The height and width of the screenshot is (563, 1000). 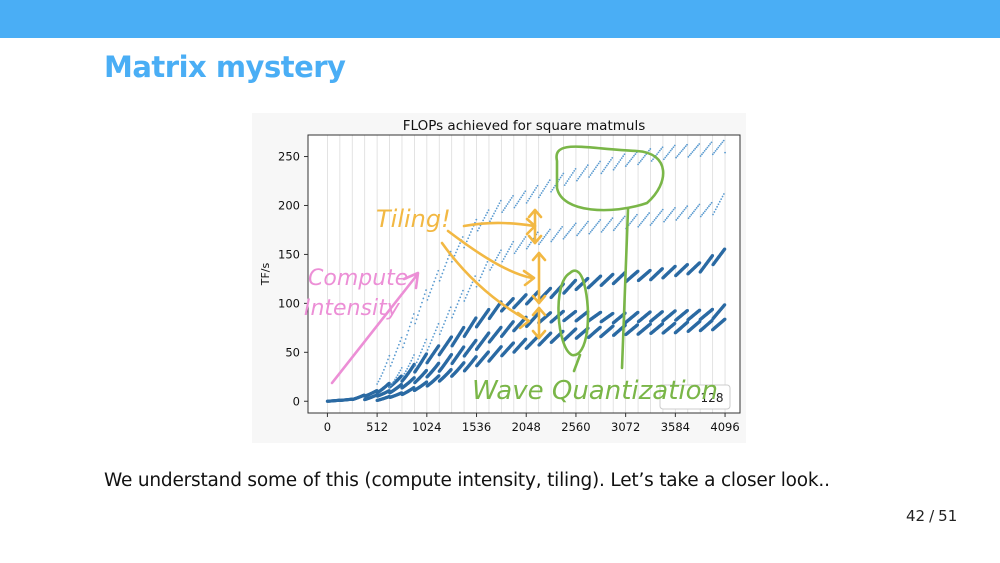 What do you see at coordinates (695, 397) in the screenshot?
I see `legend: 128` at bounding box center [695, 397].